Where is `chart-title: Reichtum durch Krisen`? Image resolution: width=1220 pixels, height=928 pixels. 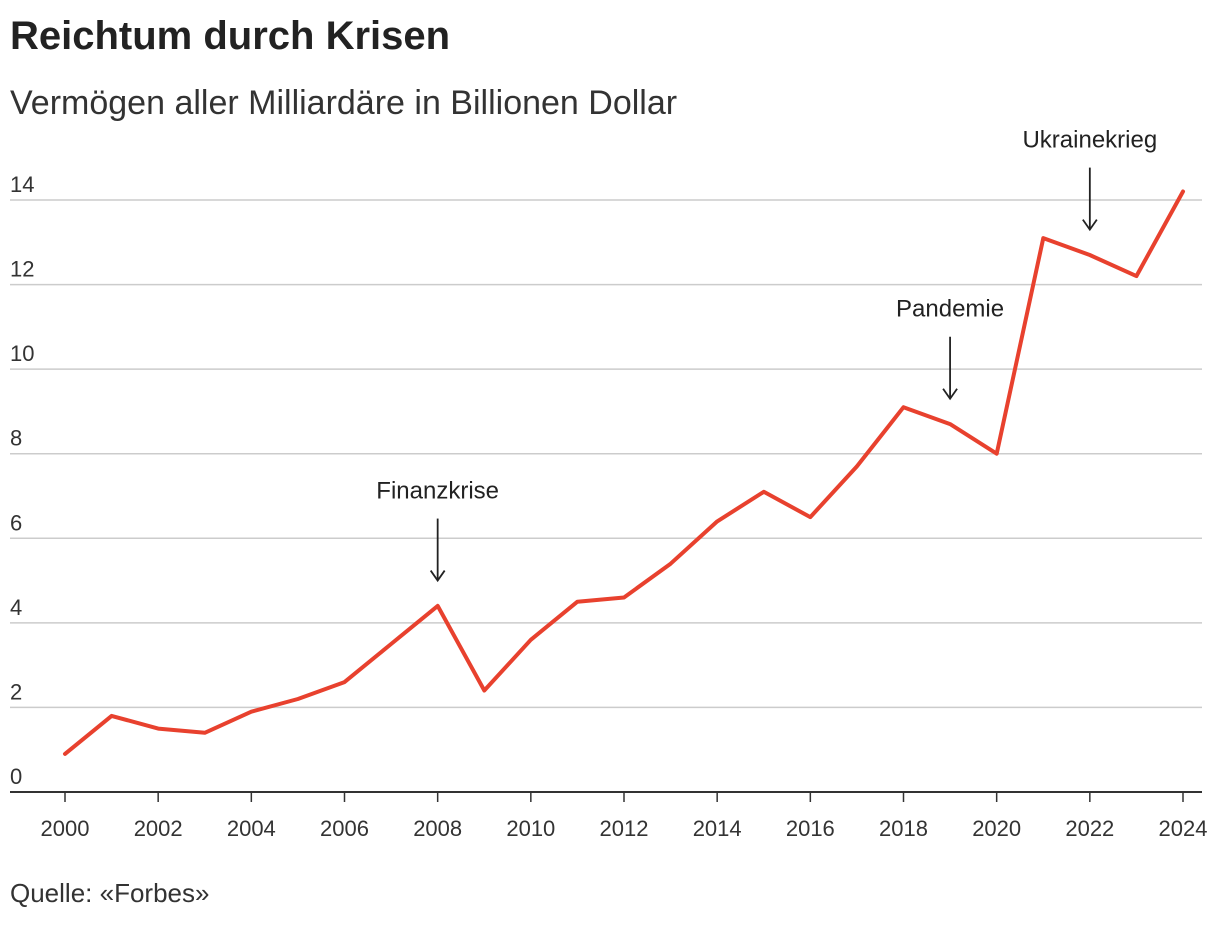
chart-title: Reichtum durch Krisen is located at coordinates (230, 36).